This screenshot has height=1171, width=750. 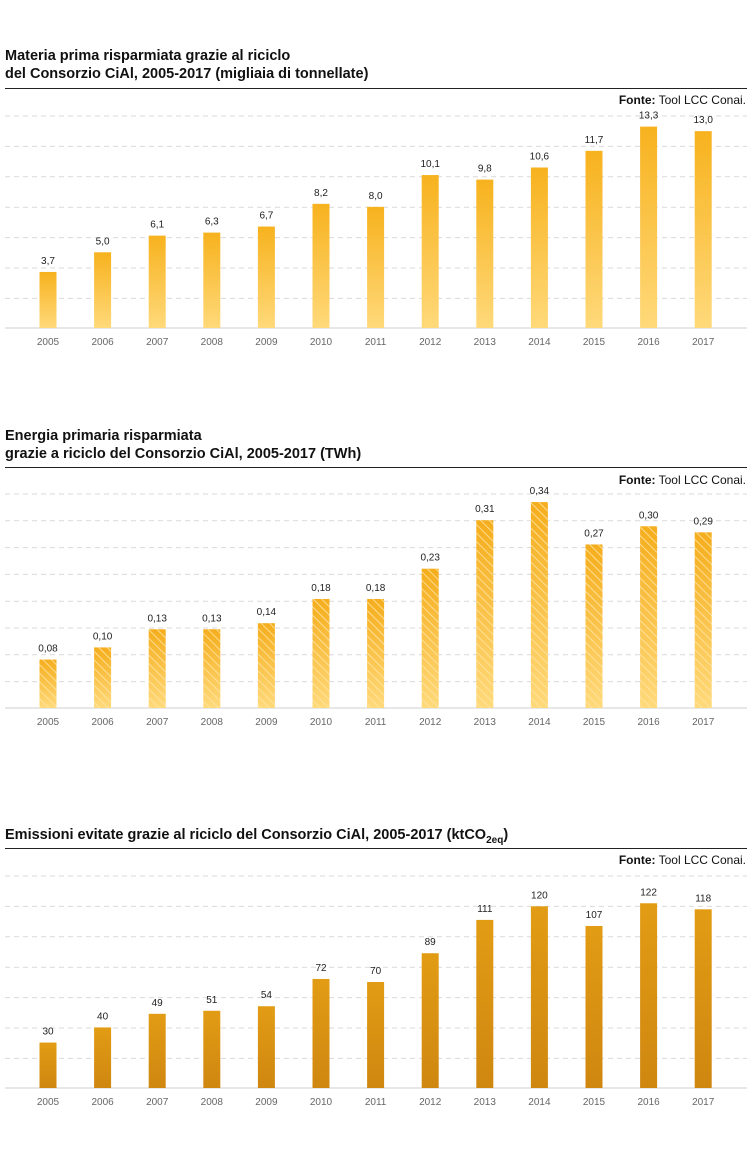 What do you see at coordinates (376, 653) in the screenshot?
I see `bar-hatch-2011` at bounding box center [376, 653].